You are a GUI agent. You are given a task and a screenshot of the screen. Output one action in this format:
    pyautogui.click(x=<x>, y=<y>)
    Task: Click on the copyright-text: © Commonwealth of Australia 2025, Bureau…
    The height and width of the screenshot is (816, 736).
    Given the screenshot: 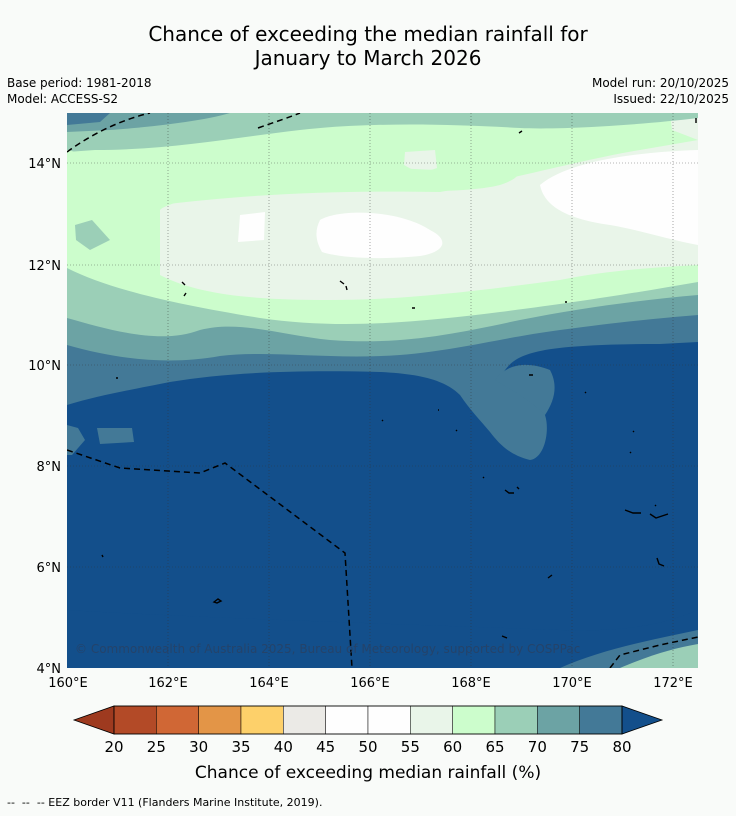 What is the action you would take?
    pyautogui.click(x=327, y=649)
    